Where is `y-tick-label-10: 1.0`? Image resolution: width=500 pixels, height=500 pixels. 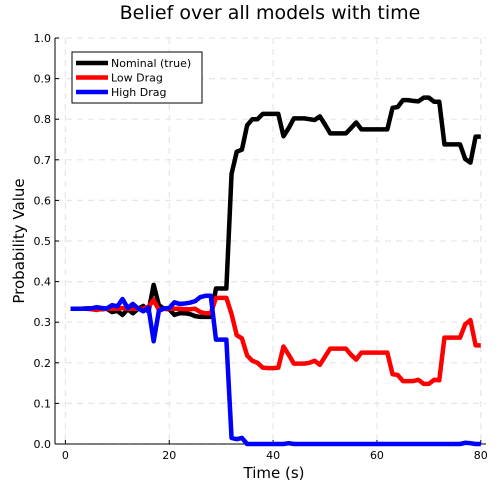
y-tick-label-10: 1.0 is located at coordinates (43, 38).